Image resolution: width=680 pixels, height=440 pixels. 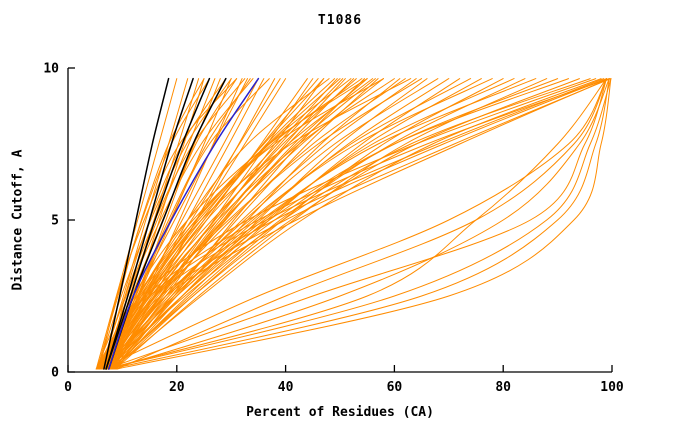 I want to click on y-tick-label: 10, so click(x=51, y=69).